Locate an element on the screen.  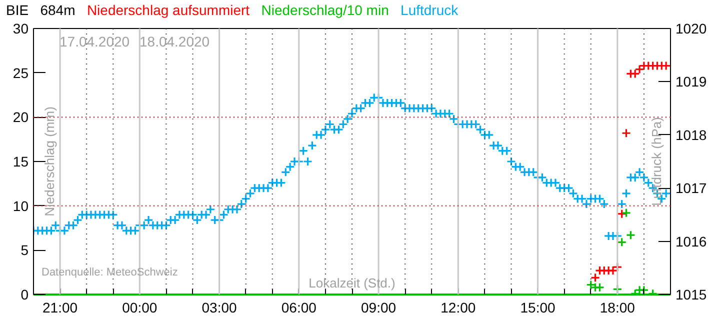
text: Niederschlag aufsummiert is located at coordinates (168, 10).